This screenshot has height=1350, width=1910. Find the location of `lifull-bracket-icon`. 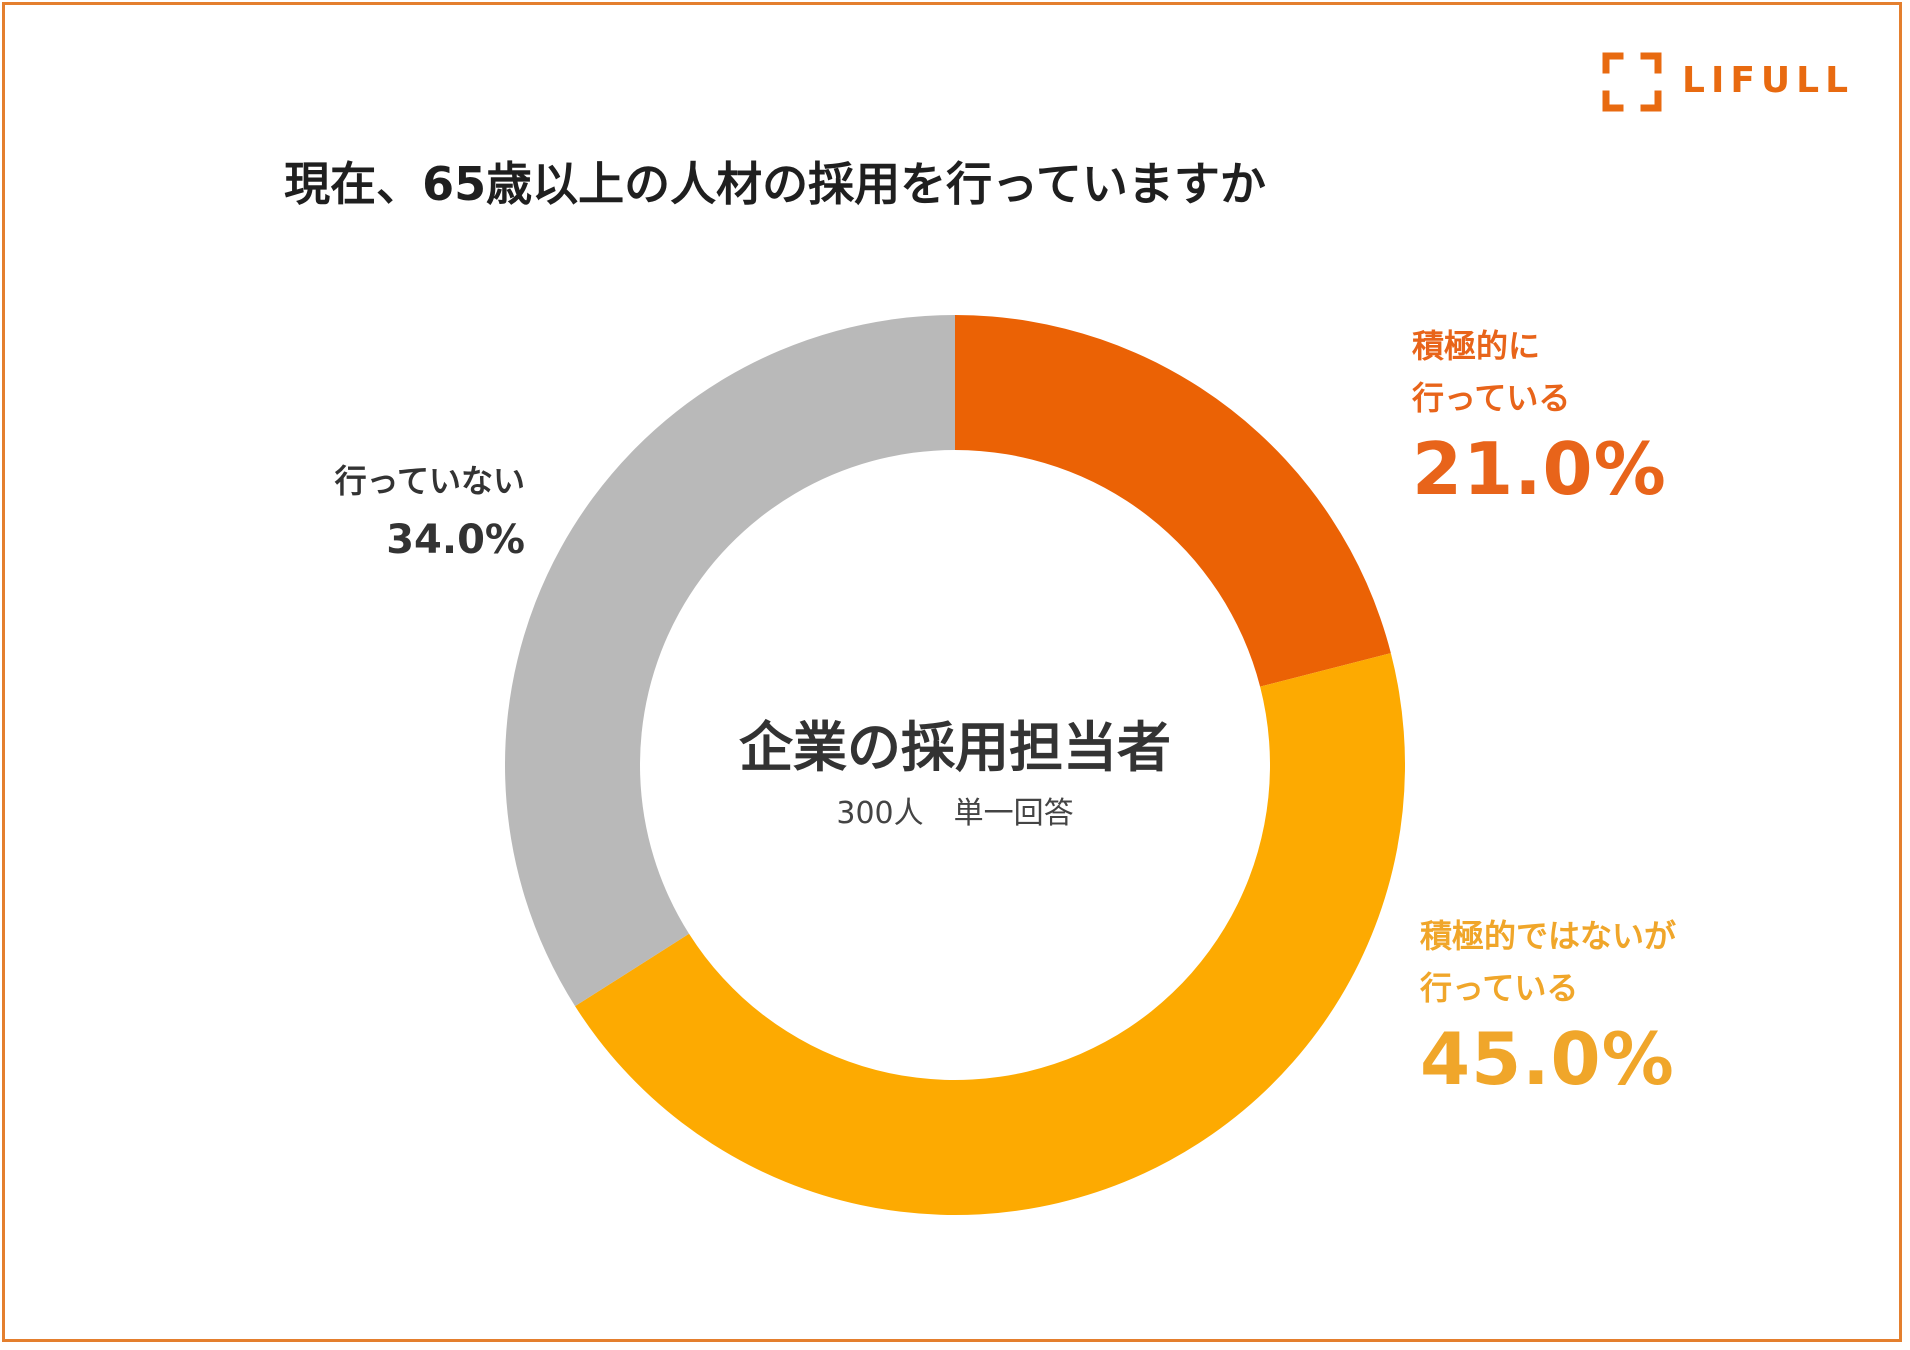

lifull-bracket-icon is located at coordinates (1632, 82).